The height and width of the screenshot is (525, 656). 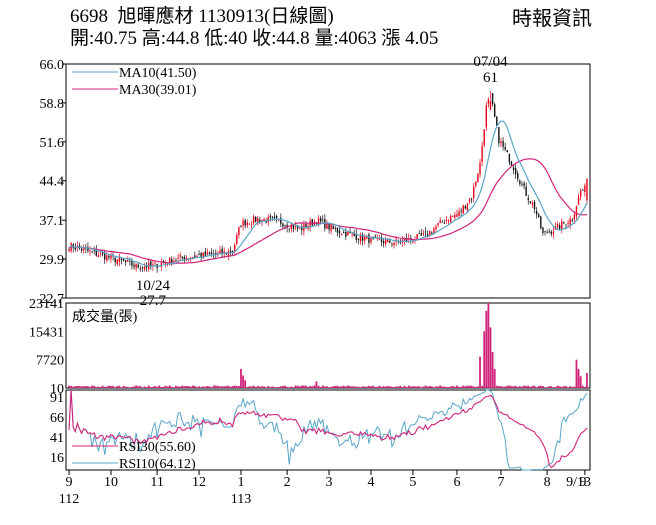 What do you see at coordinates (500, 482) in the screenshot?
I see `month-label: 7` at bounding box center [500, 482].